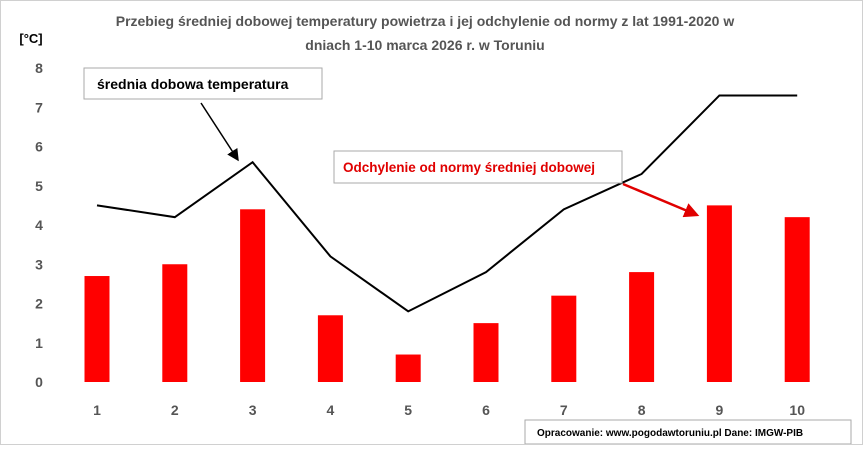  What do you see at coordinates (97, 410) in the screenshot?
I see `x-tick-label: 1` at bounding box center [97, 410].